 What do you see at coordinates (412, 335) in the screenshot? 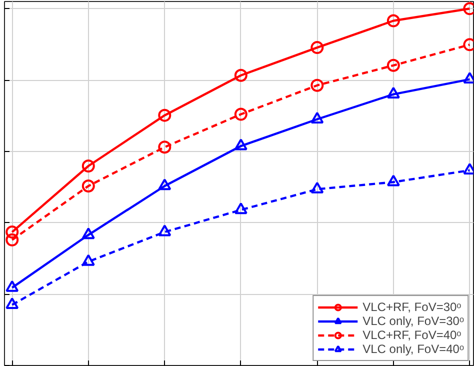
I see `legend-label: VLC+RF, FoV=40ᵒ` at bounding box center [412, 335].